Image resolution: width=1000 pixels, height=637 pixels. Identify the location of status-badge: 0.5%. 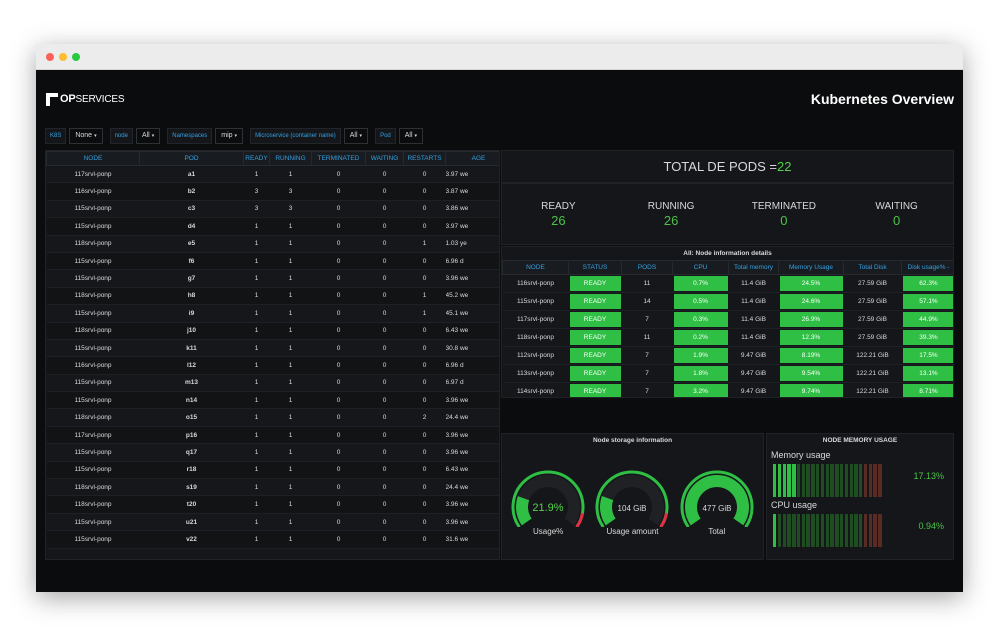
(700, 301).